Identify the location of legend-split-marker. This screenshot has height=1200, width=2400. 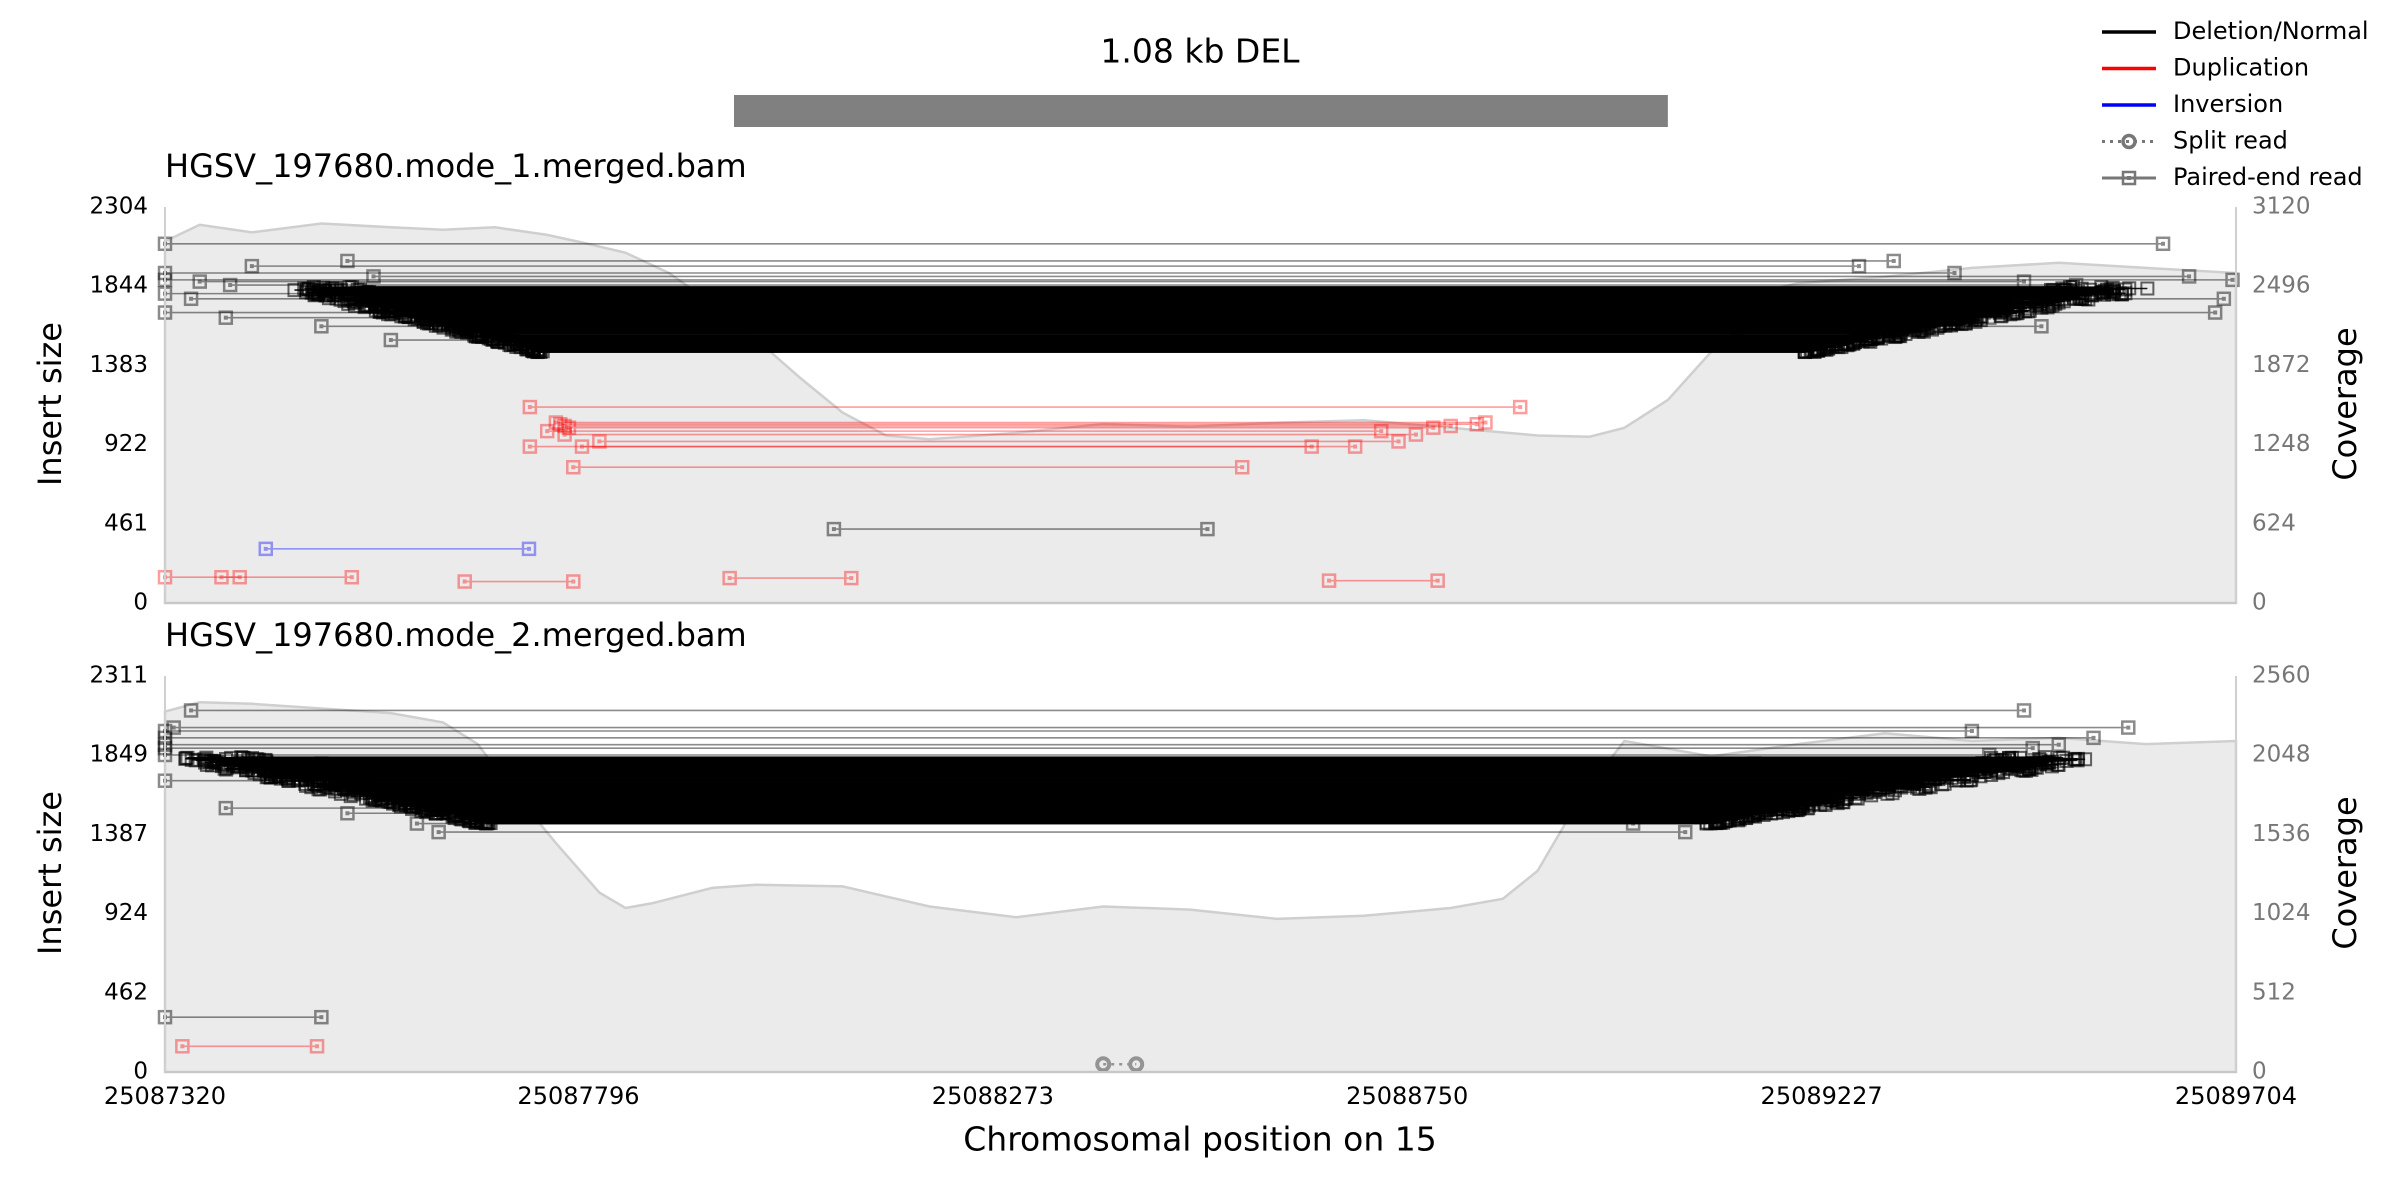
(2129, 141).